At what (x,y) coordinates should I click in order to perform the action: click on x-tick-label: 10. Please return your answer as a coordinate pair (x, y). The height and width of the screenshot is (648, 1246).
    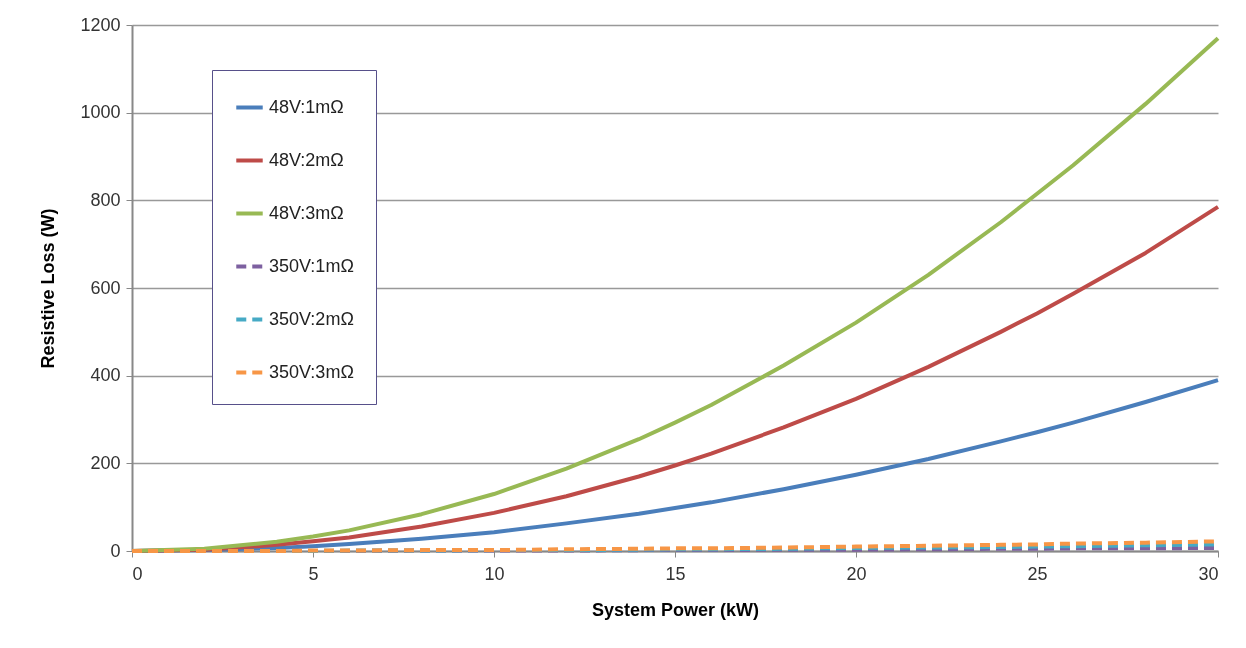
    Looking at the image, I should click on (494, 573).